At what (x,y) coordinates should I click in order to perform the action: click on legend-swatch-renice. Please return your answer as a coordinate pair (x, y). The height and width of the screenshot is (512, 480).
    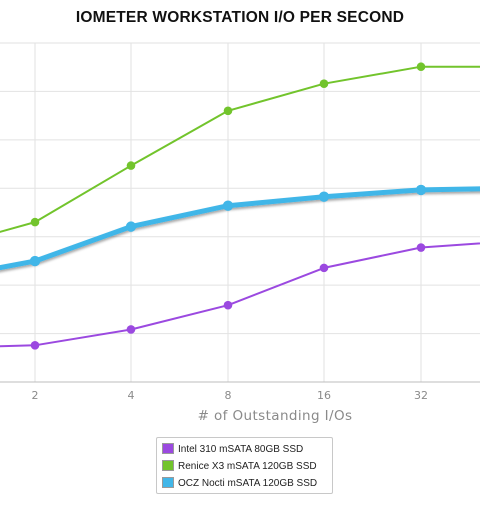
    Looking at the image, I should click on (168, 465).